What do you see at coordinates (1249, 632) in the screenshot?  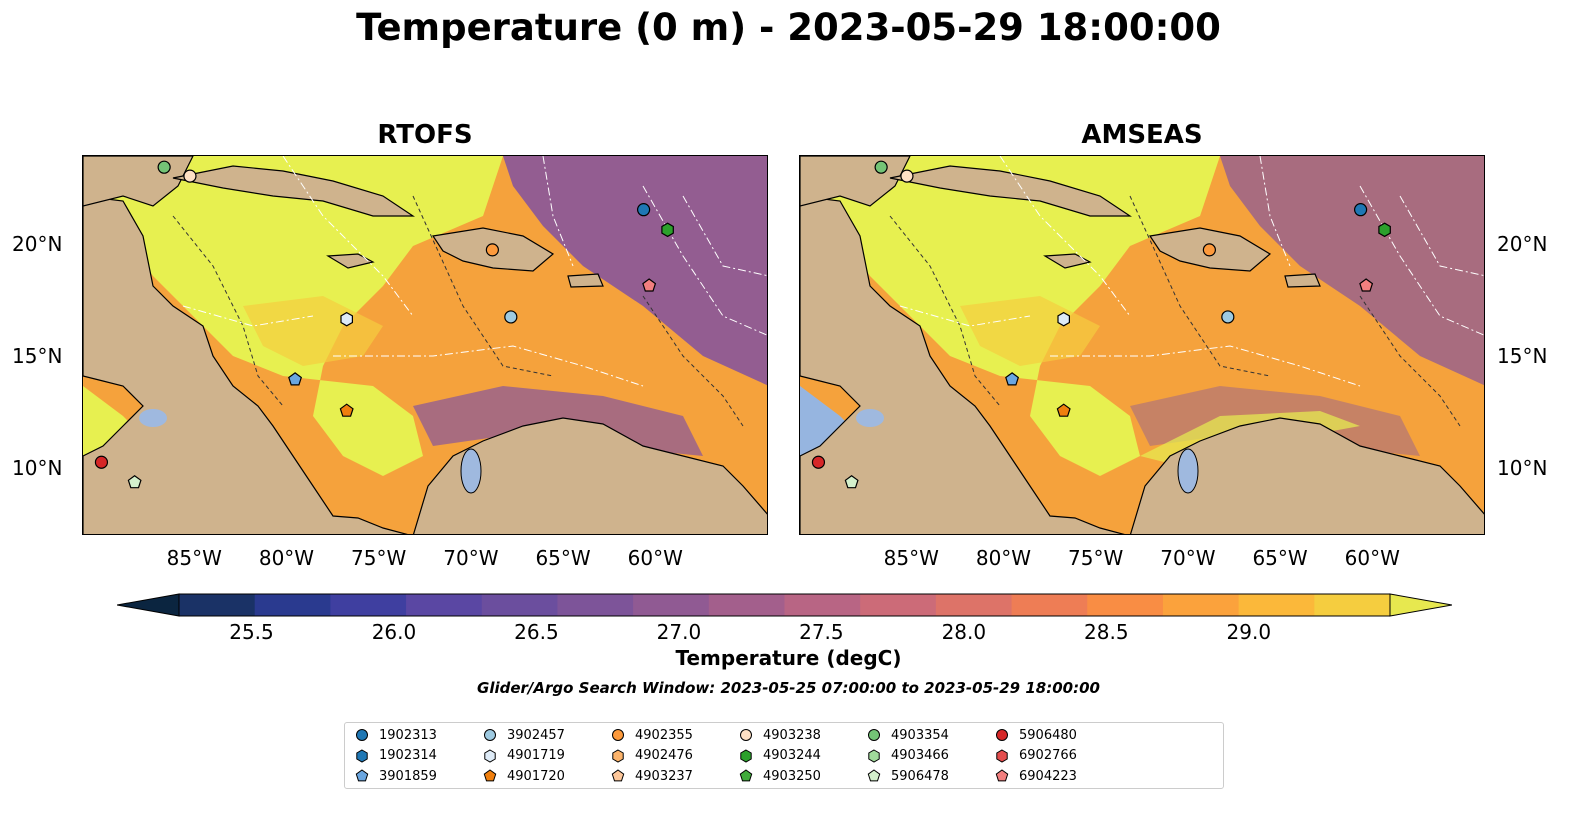 I see `colorbar-tick-7: 29.0` at bounding box center [1249, 632].